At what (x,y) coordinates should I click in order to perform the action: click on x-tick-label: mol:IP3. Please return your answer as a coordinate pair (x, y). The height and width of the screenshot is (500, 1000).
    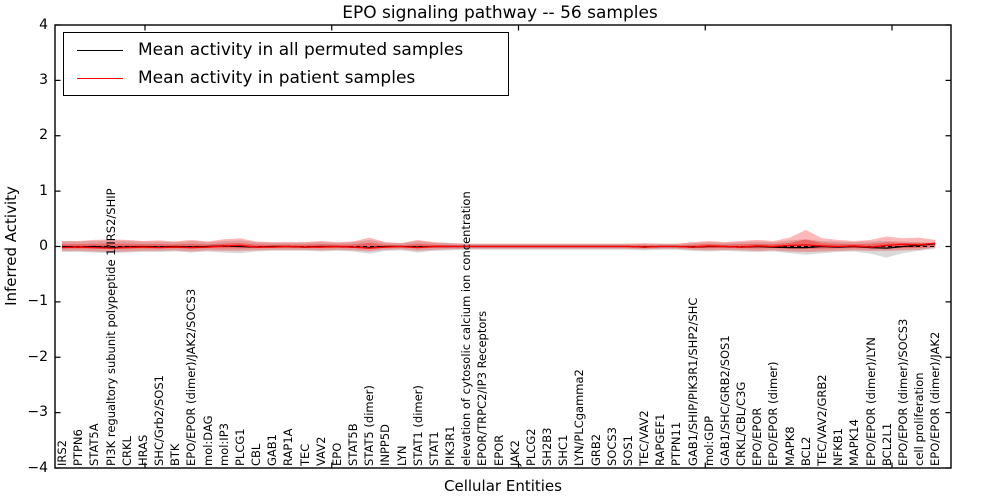
    Looking at the image, I should click on (223, 444).